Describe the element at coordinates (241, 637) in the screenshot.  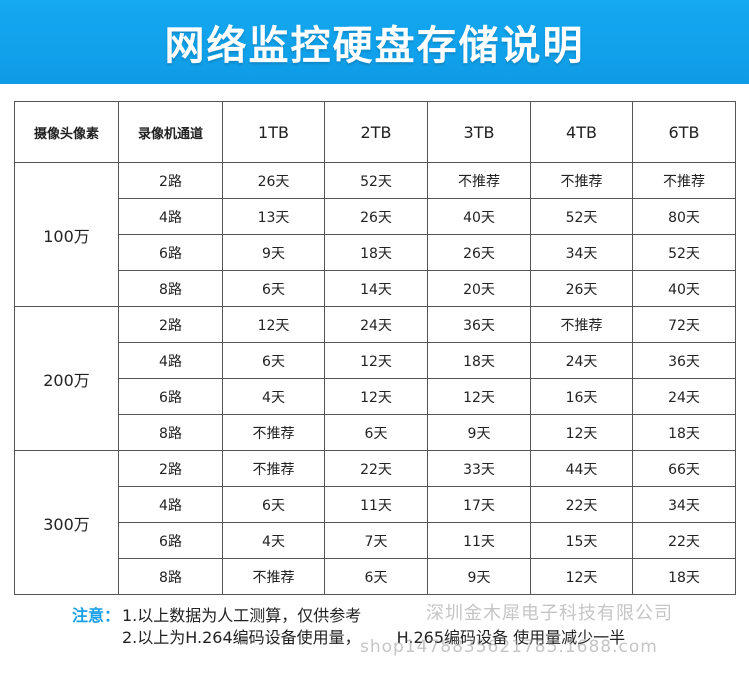
I see `note-text-2a: 2.以上为H.264编码设备使用量，` at that location.